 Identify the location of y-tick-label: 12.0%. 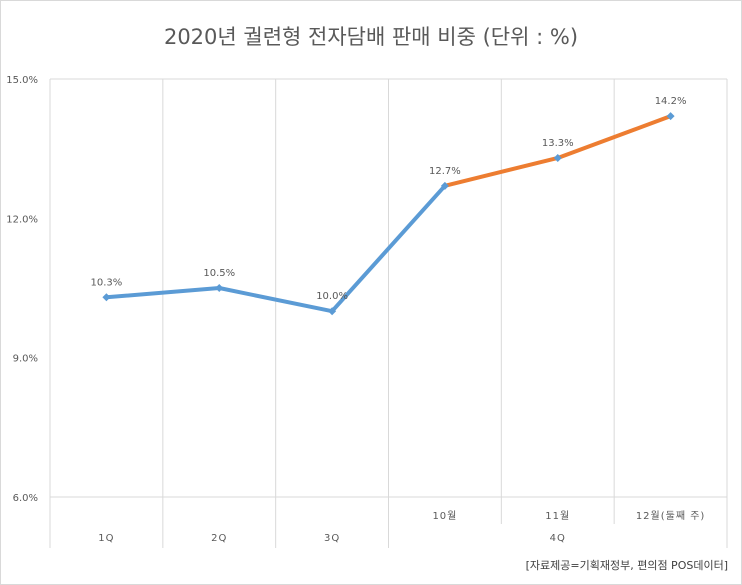
(22, 219).